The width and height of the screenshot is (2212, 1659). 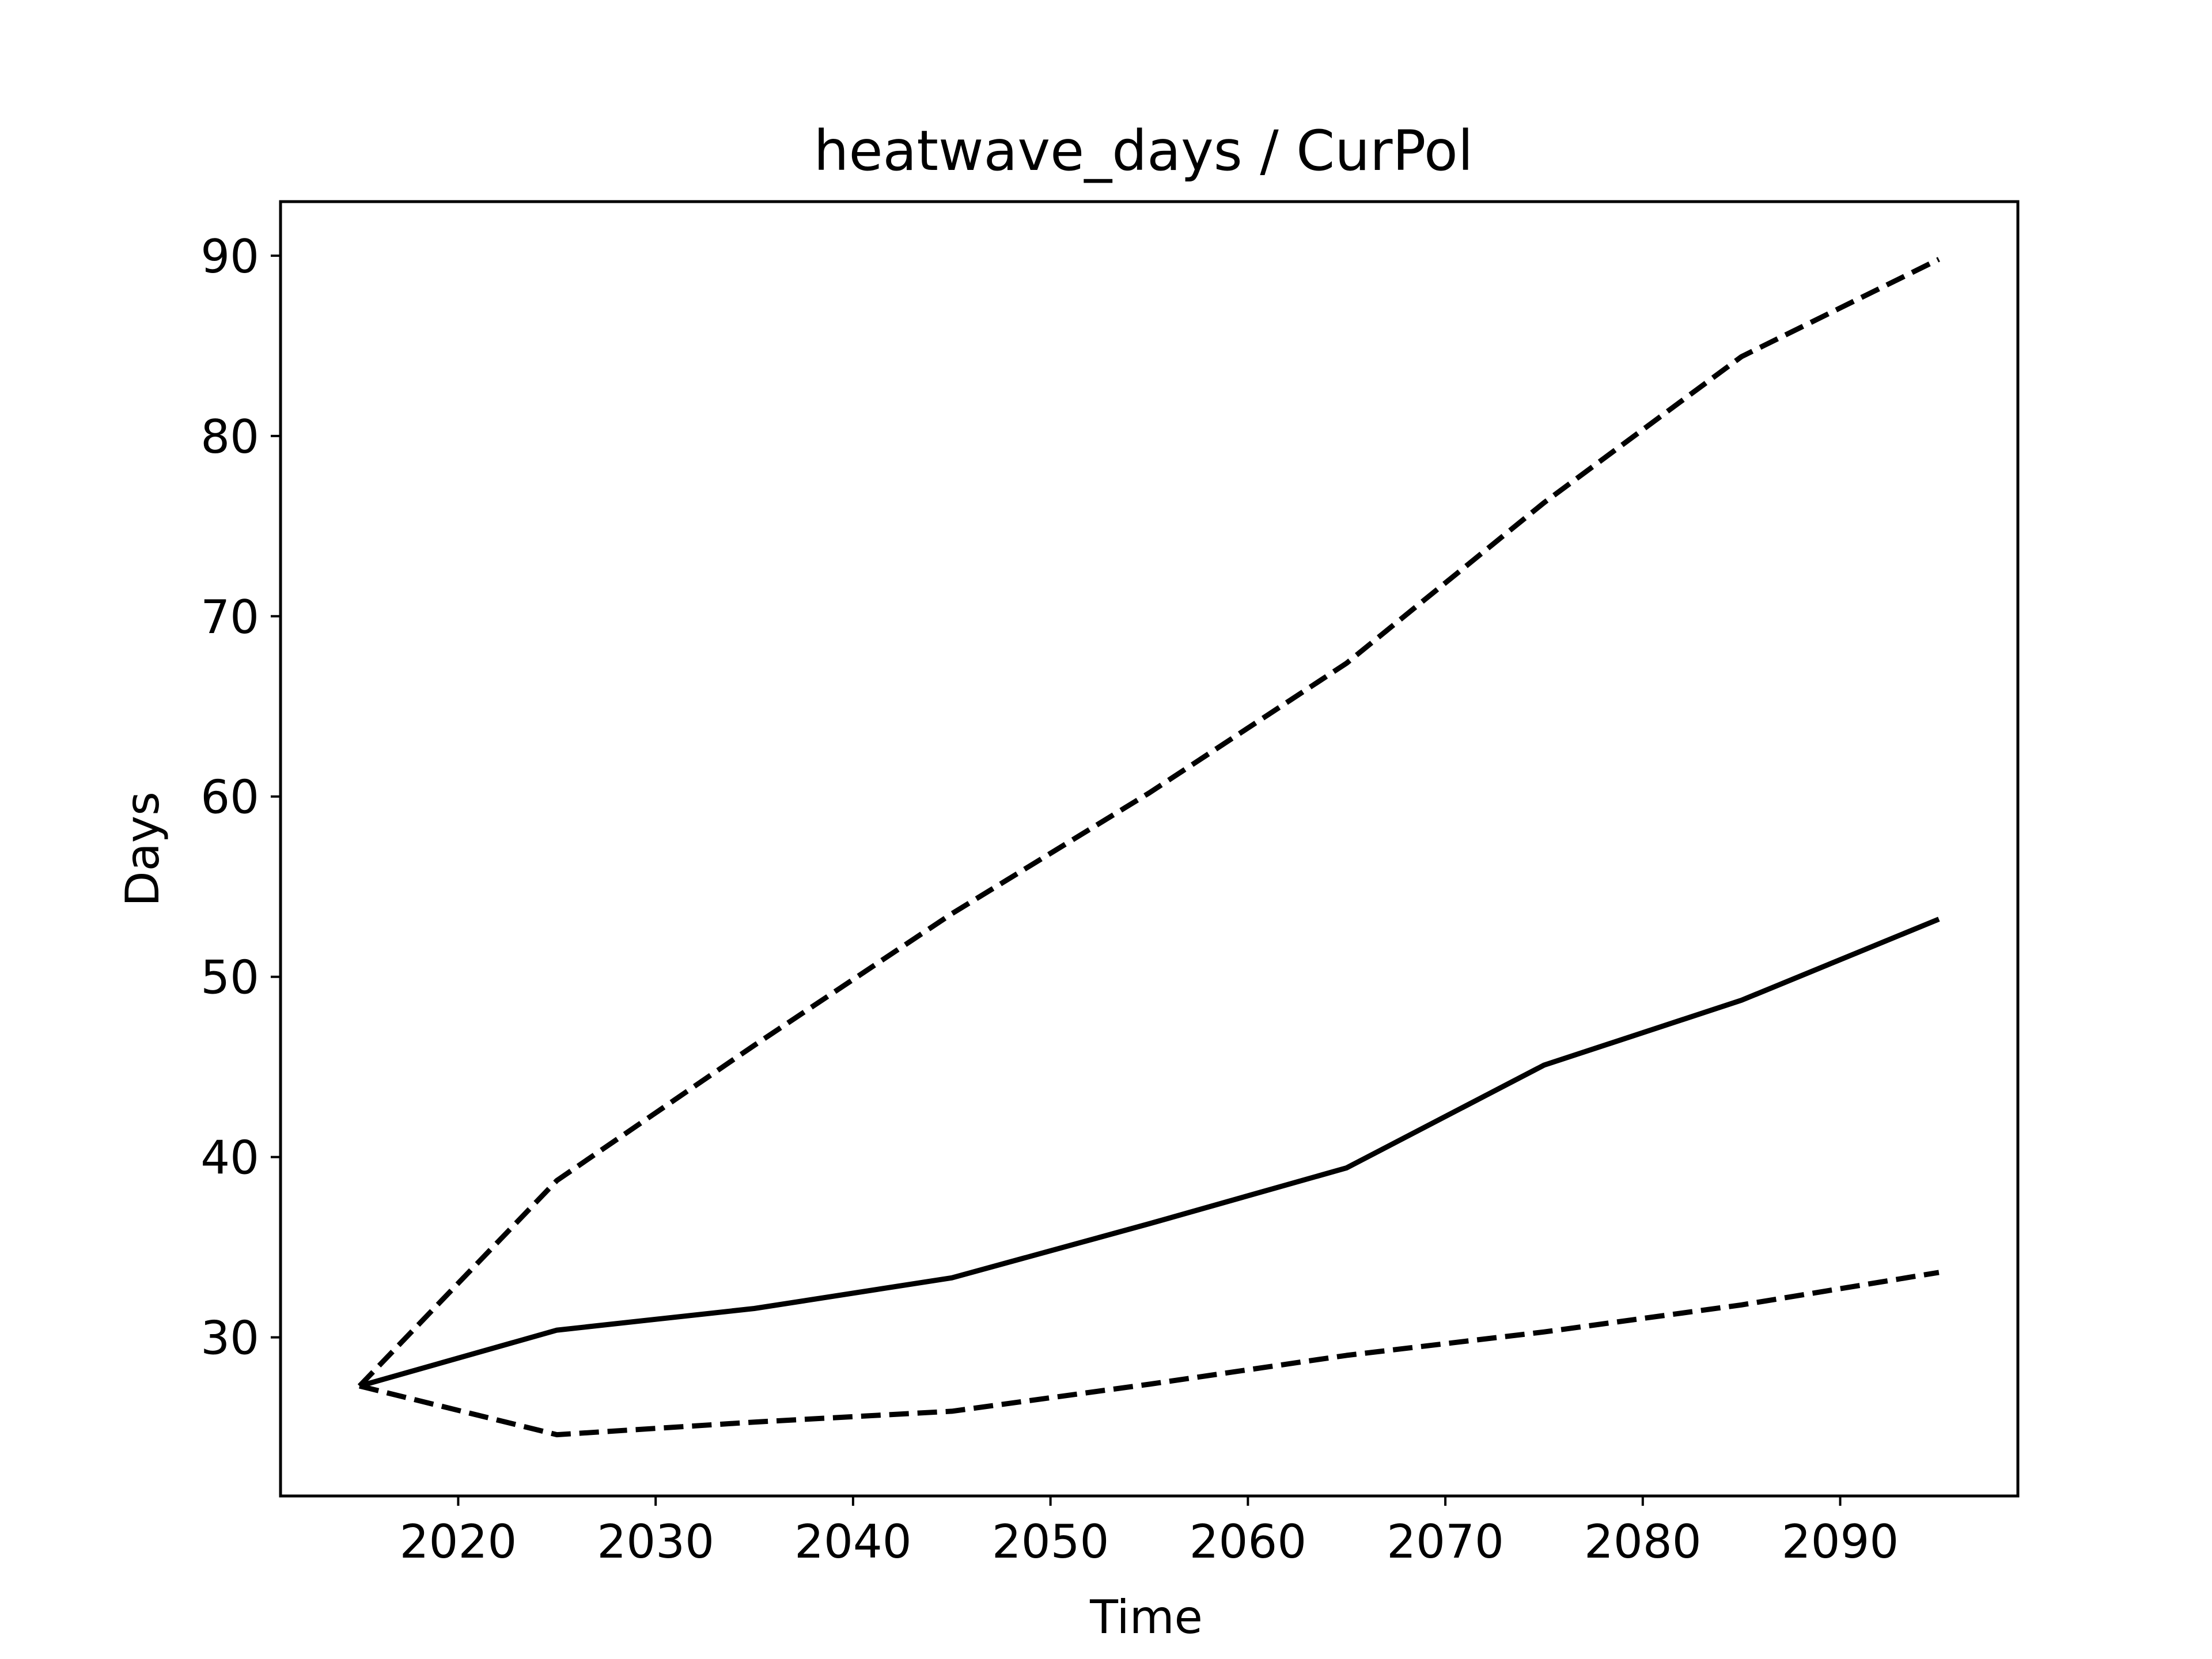 What do you see at coordinates (1050, 1542) in the screenshot?
I see `x-tick-label: 2050` at bounding box center [1050, 1542].